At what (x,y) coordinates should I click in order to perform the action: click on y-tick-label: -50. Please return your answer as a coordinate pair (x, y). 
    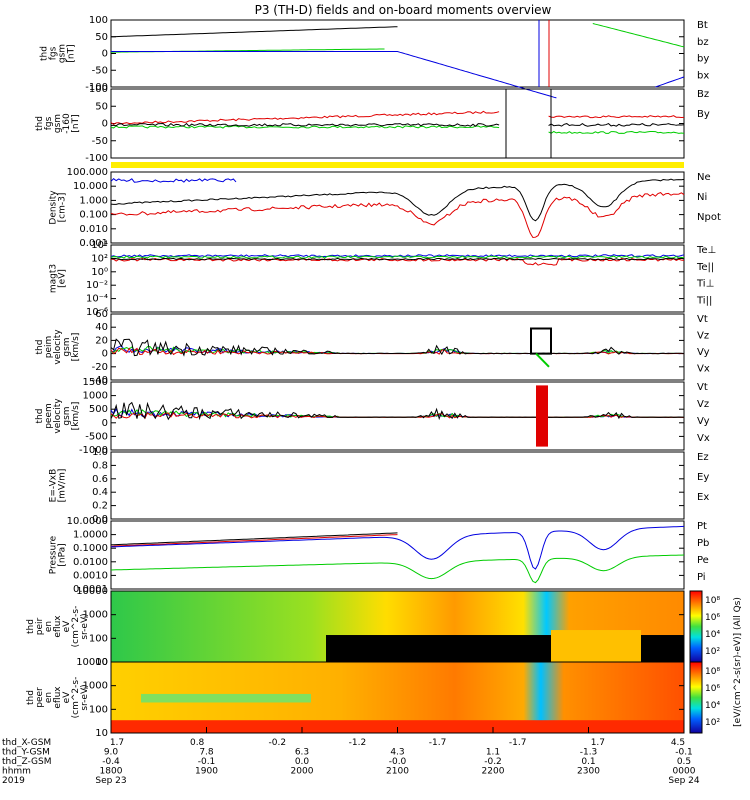
    Looking at the image, I should click on (100, 70).